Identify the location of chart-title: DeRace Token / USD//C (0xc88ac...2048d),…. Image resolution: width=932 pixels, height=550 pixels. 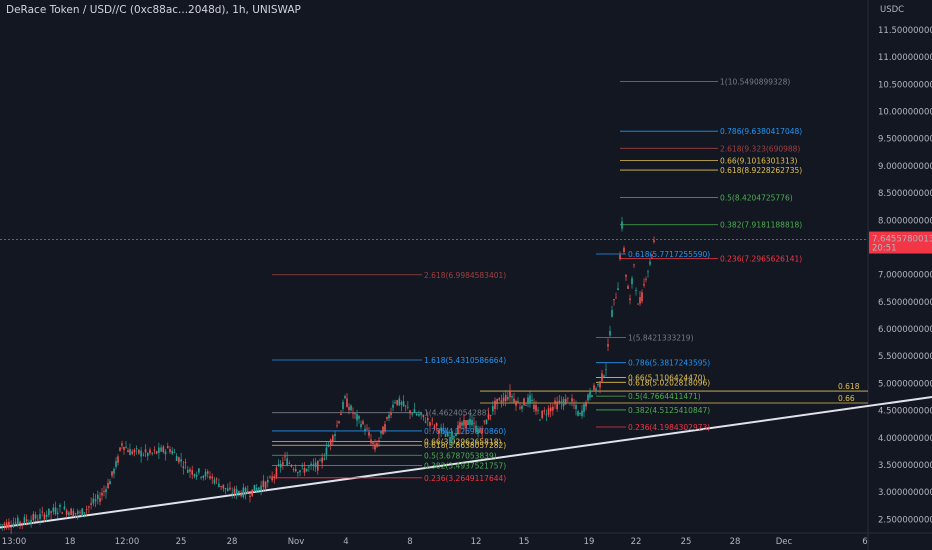
(153, 10).